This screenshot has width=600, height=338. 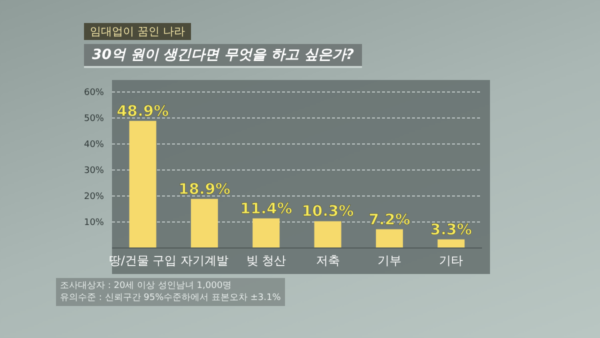 I want to click on text: 유의수준 : 신뢰구간 95%수준하에서 표본오차 ±3.1%, so click(x=170, y=298).